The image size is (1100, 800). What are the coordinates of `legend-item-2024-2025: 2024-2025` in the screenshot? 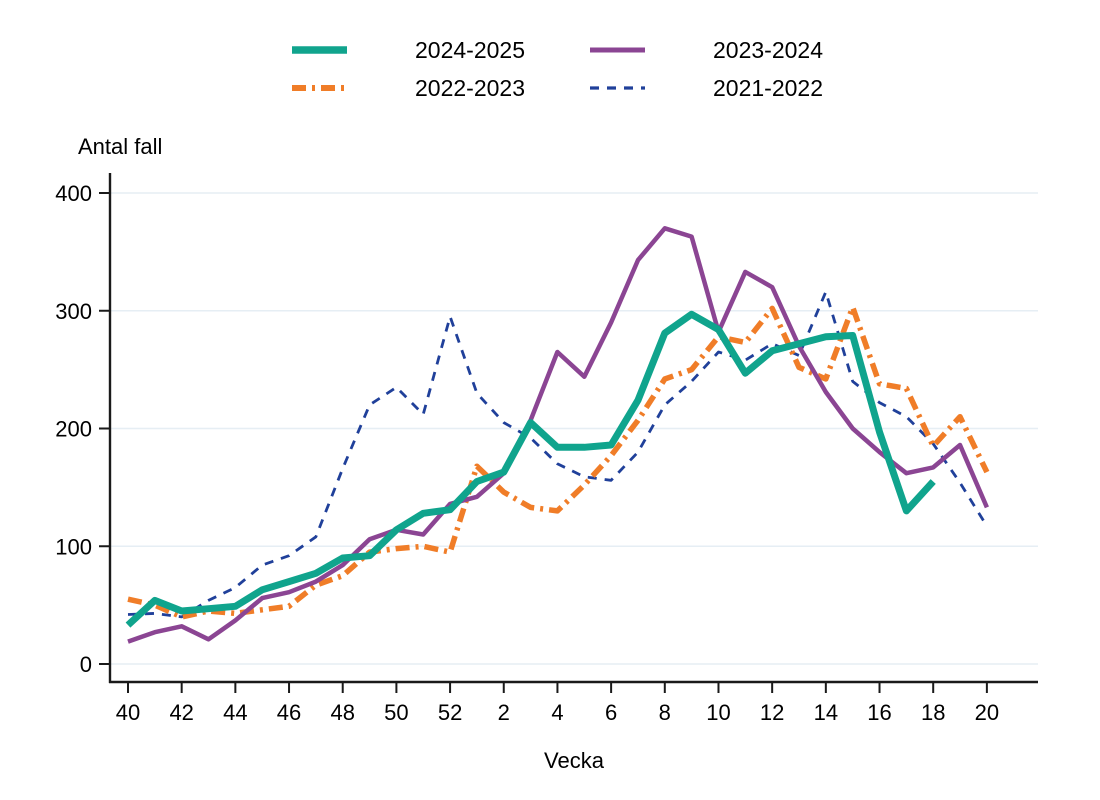 It's located at (408, 50).